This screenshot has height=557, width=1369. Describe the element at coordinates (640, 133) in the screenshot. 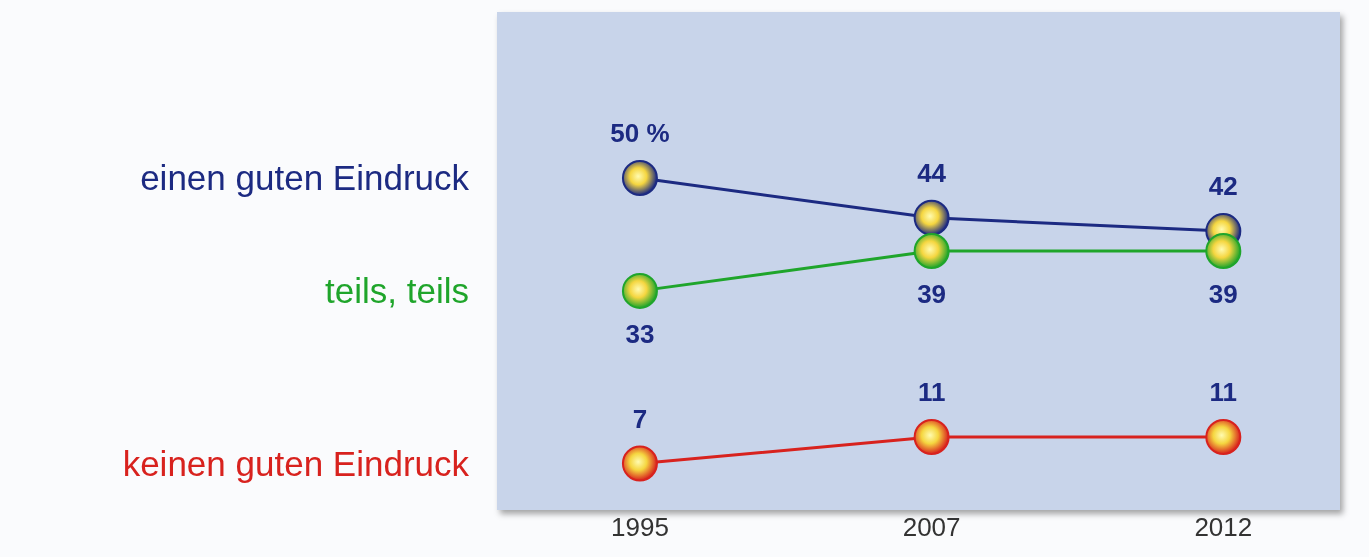

I see `data-label: 50 %` at that location.